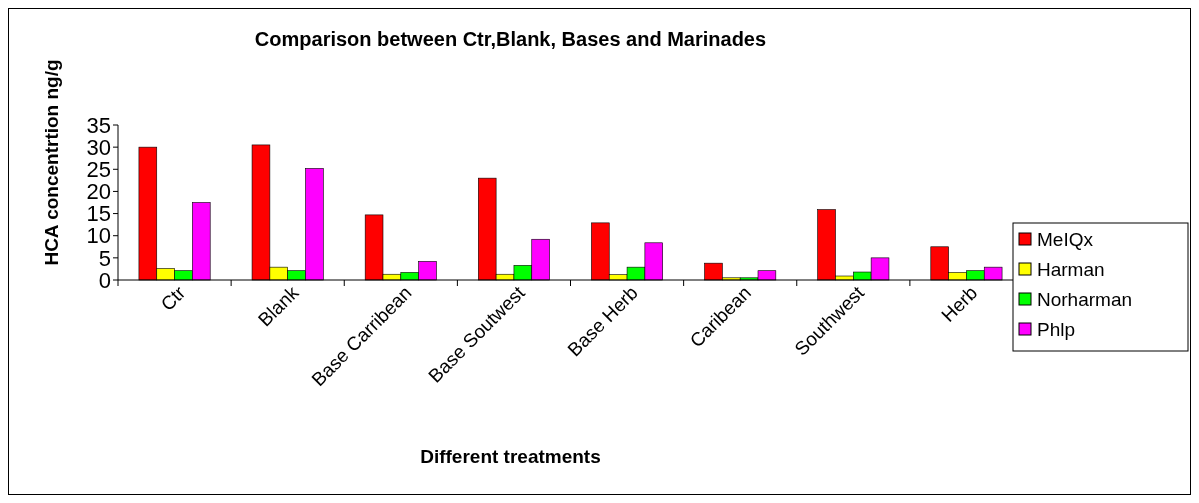  What do you see at coordinates (1071, 269) in the screenshot?
I see `legend-label: Harman` at bounding box center [1071, 269].